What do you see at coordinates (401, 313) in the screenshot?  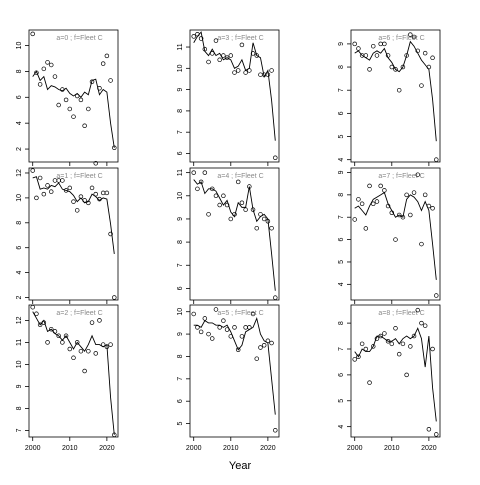 I see `panel-label: a=8 ; f=Fleet C` at bounding box center [401, 313].